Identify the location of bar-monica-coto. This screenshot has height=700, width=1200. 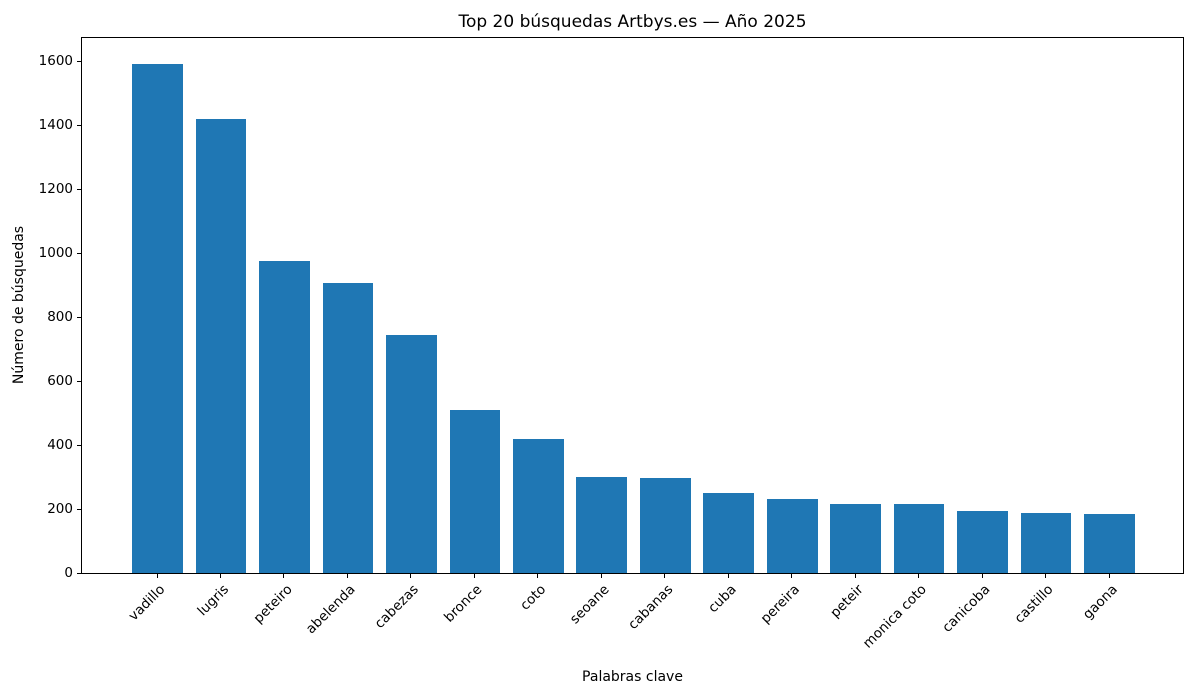
(919, 538).